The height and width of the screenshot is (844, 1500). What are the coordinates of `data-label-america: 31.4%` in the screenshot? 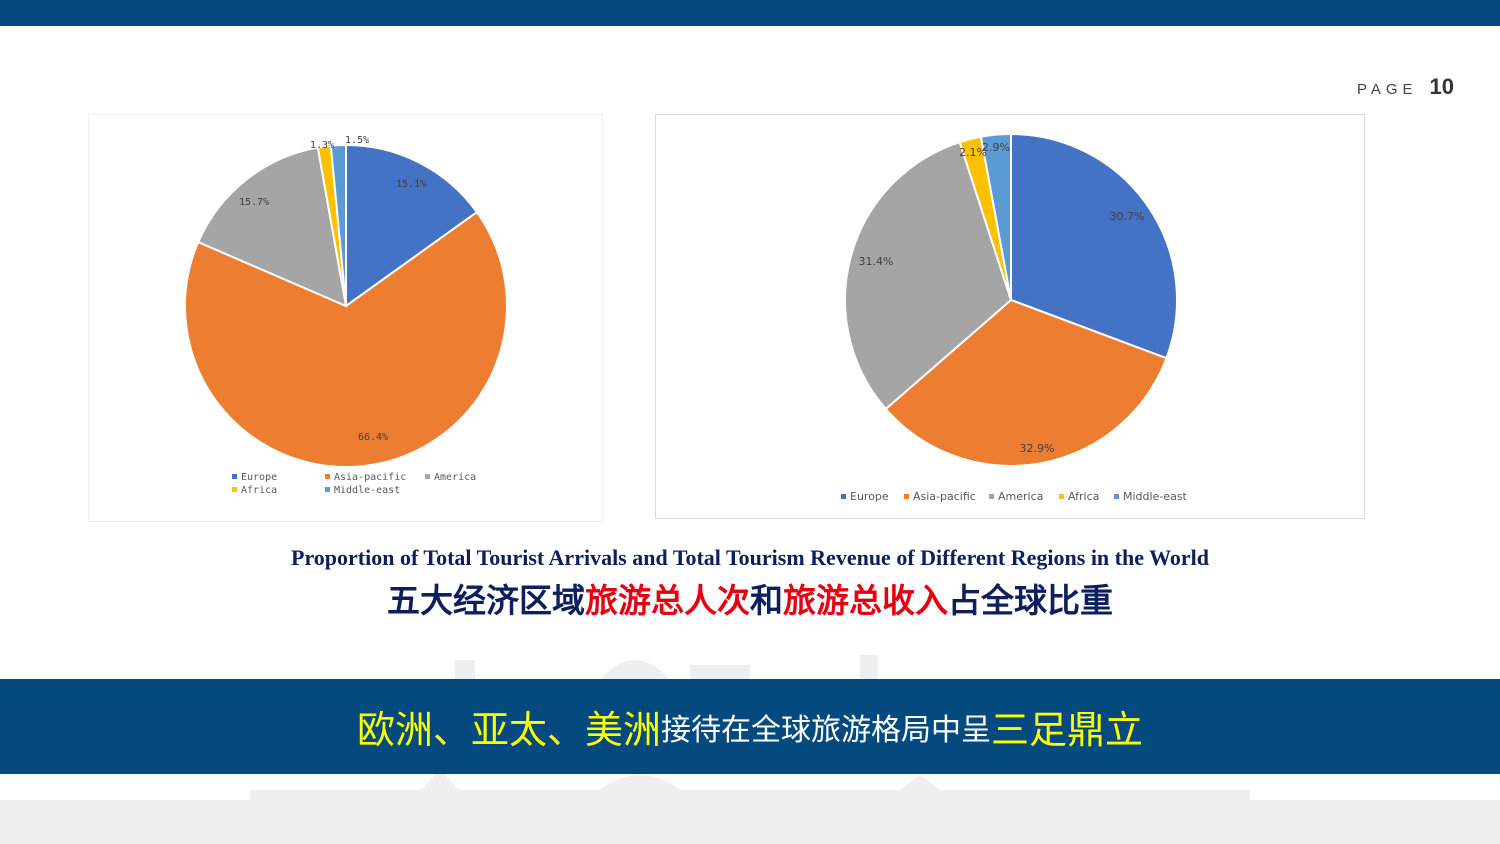 It's located at (876, 261).